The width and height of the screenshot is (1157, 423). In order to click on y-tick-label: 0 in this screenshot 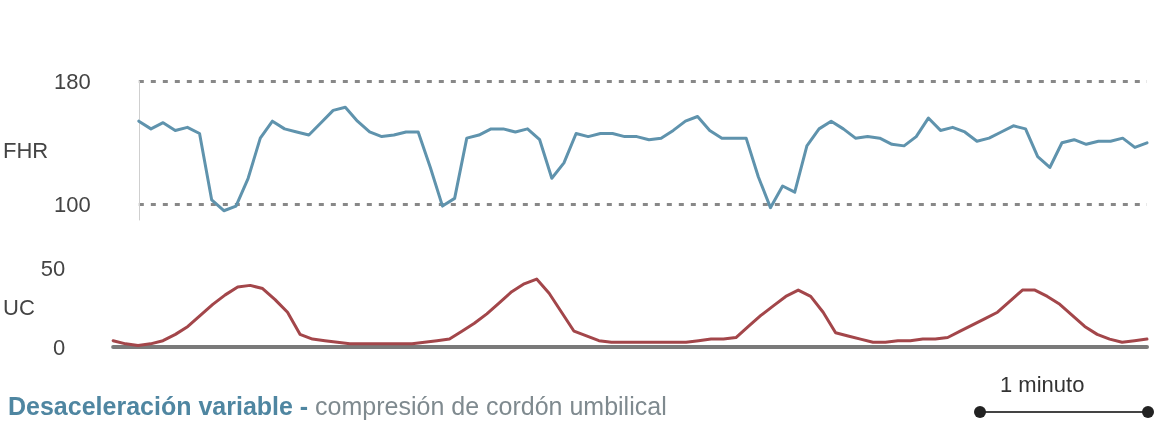, I will do `click(59, 347)`.